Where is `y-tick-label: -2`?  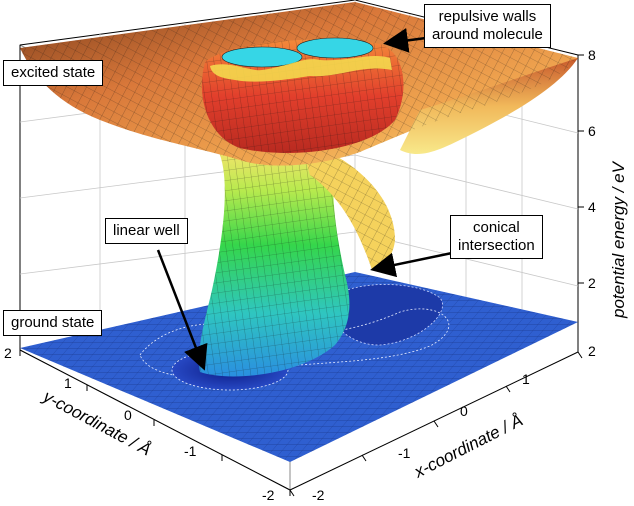
y-tick-label: -2 is located at coordinates (268, 495).